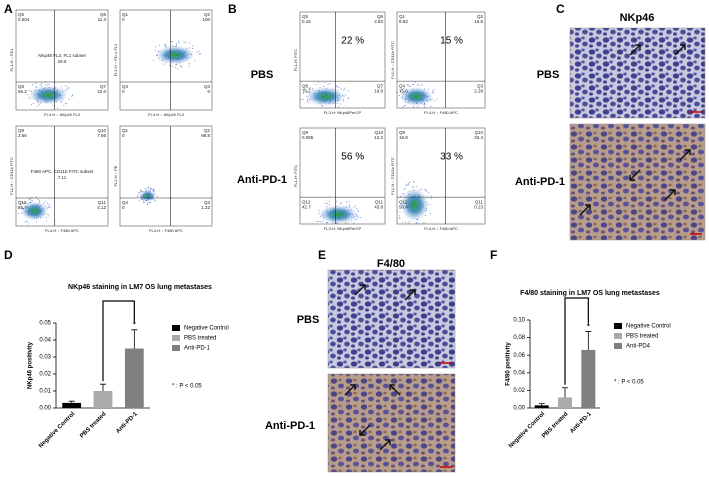 The width and height of the screenshot is (709, 477). What do you see at coordinates (576, 341) in the screenshot?
I see `significance-bracket` at bounding box center [576, 341].